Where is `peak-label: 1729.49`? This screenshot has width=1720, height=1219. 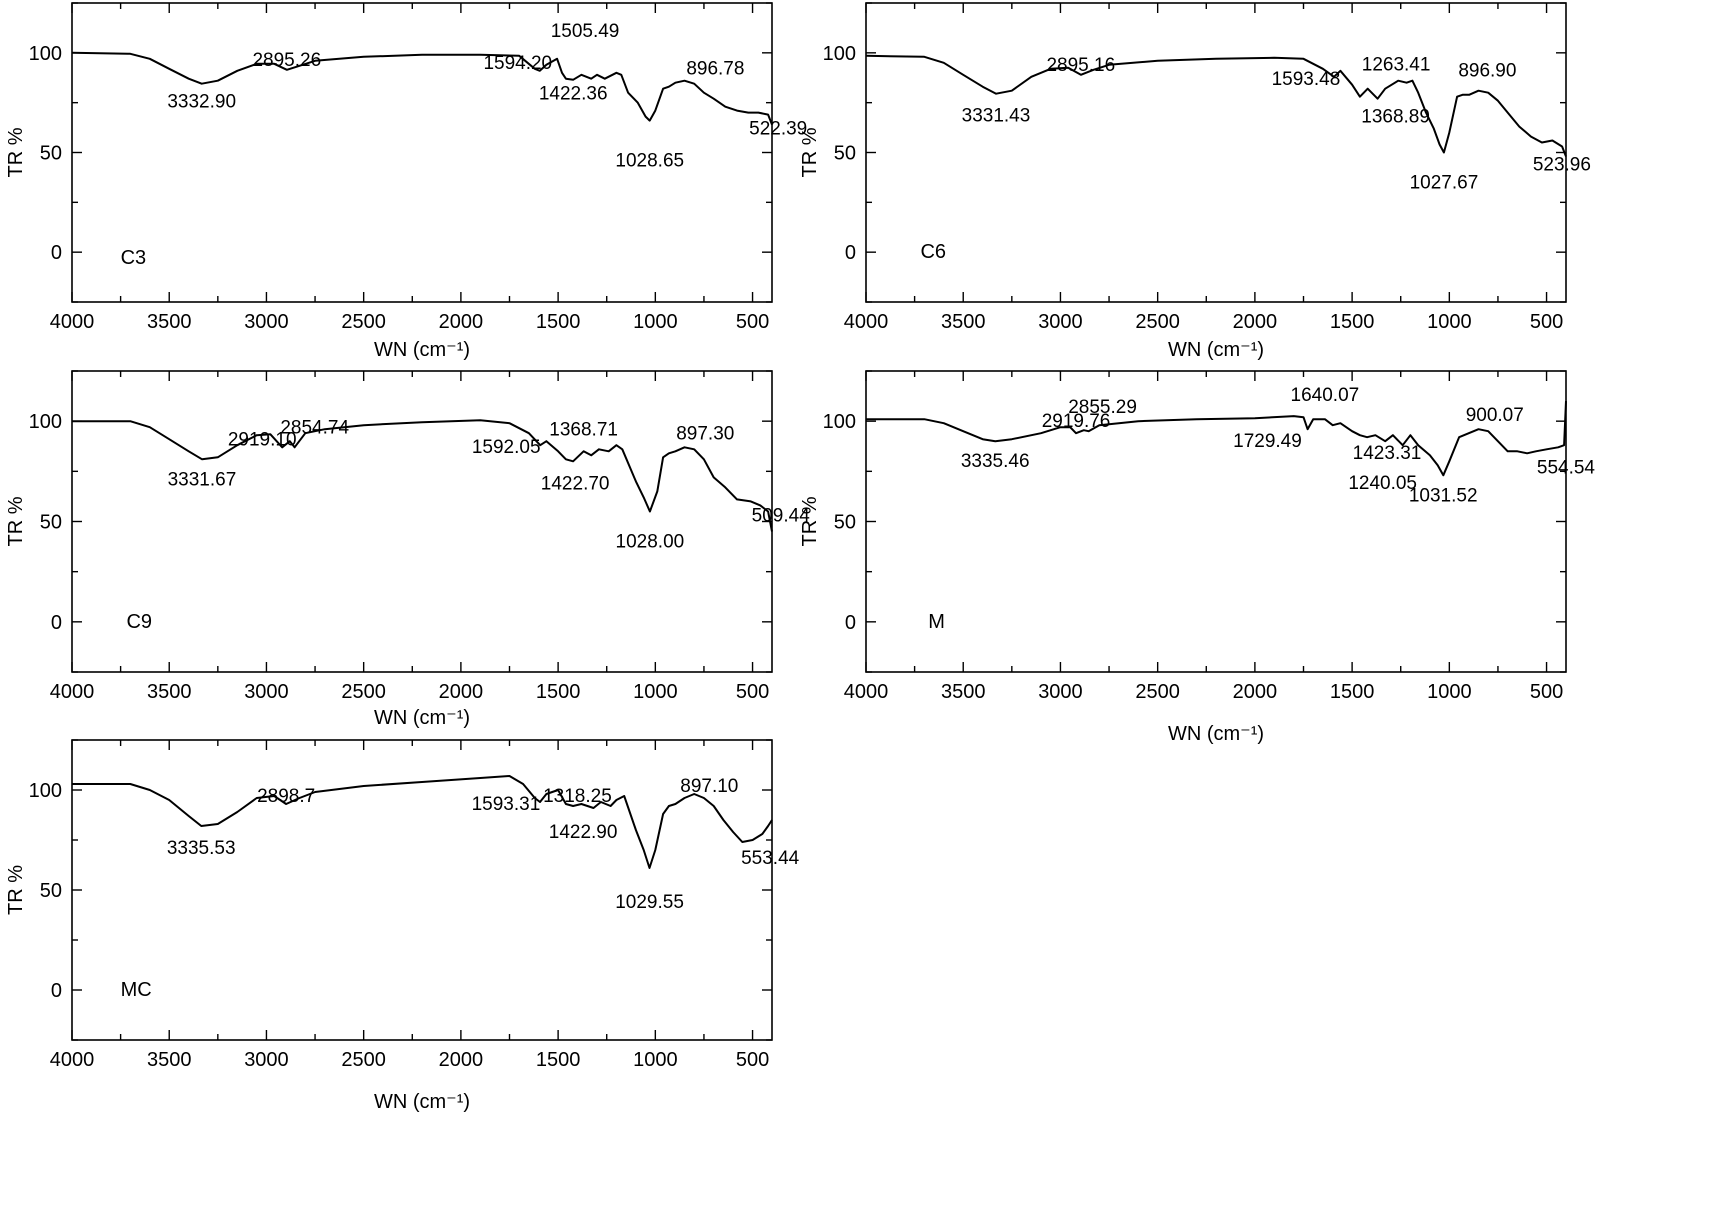 peak-label: 1729.49 is located at coordinates (1267, 441).